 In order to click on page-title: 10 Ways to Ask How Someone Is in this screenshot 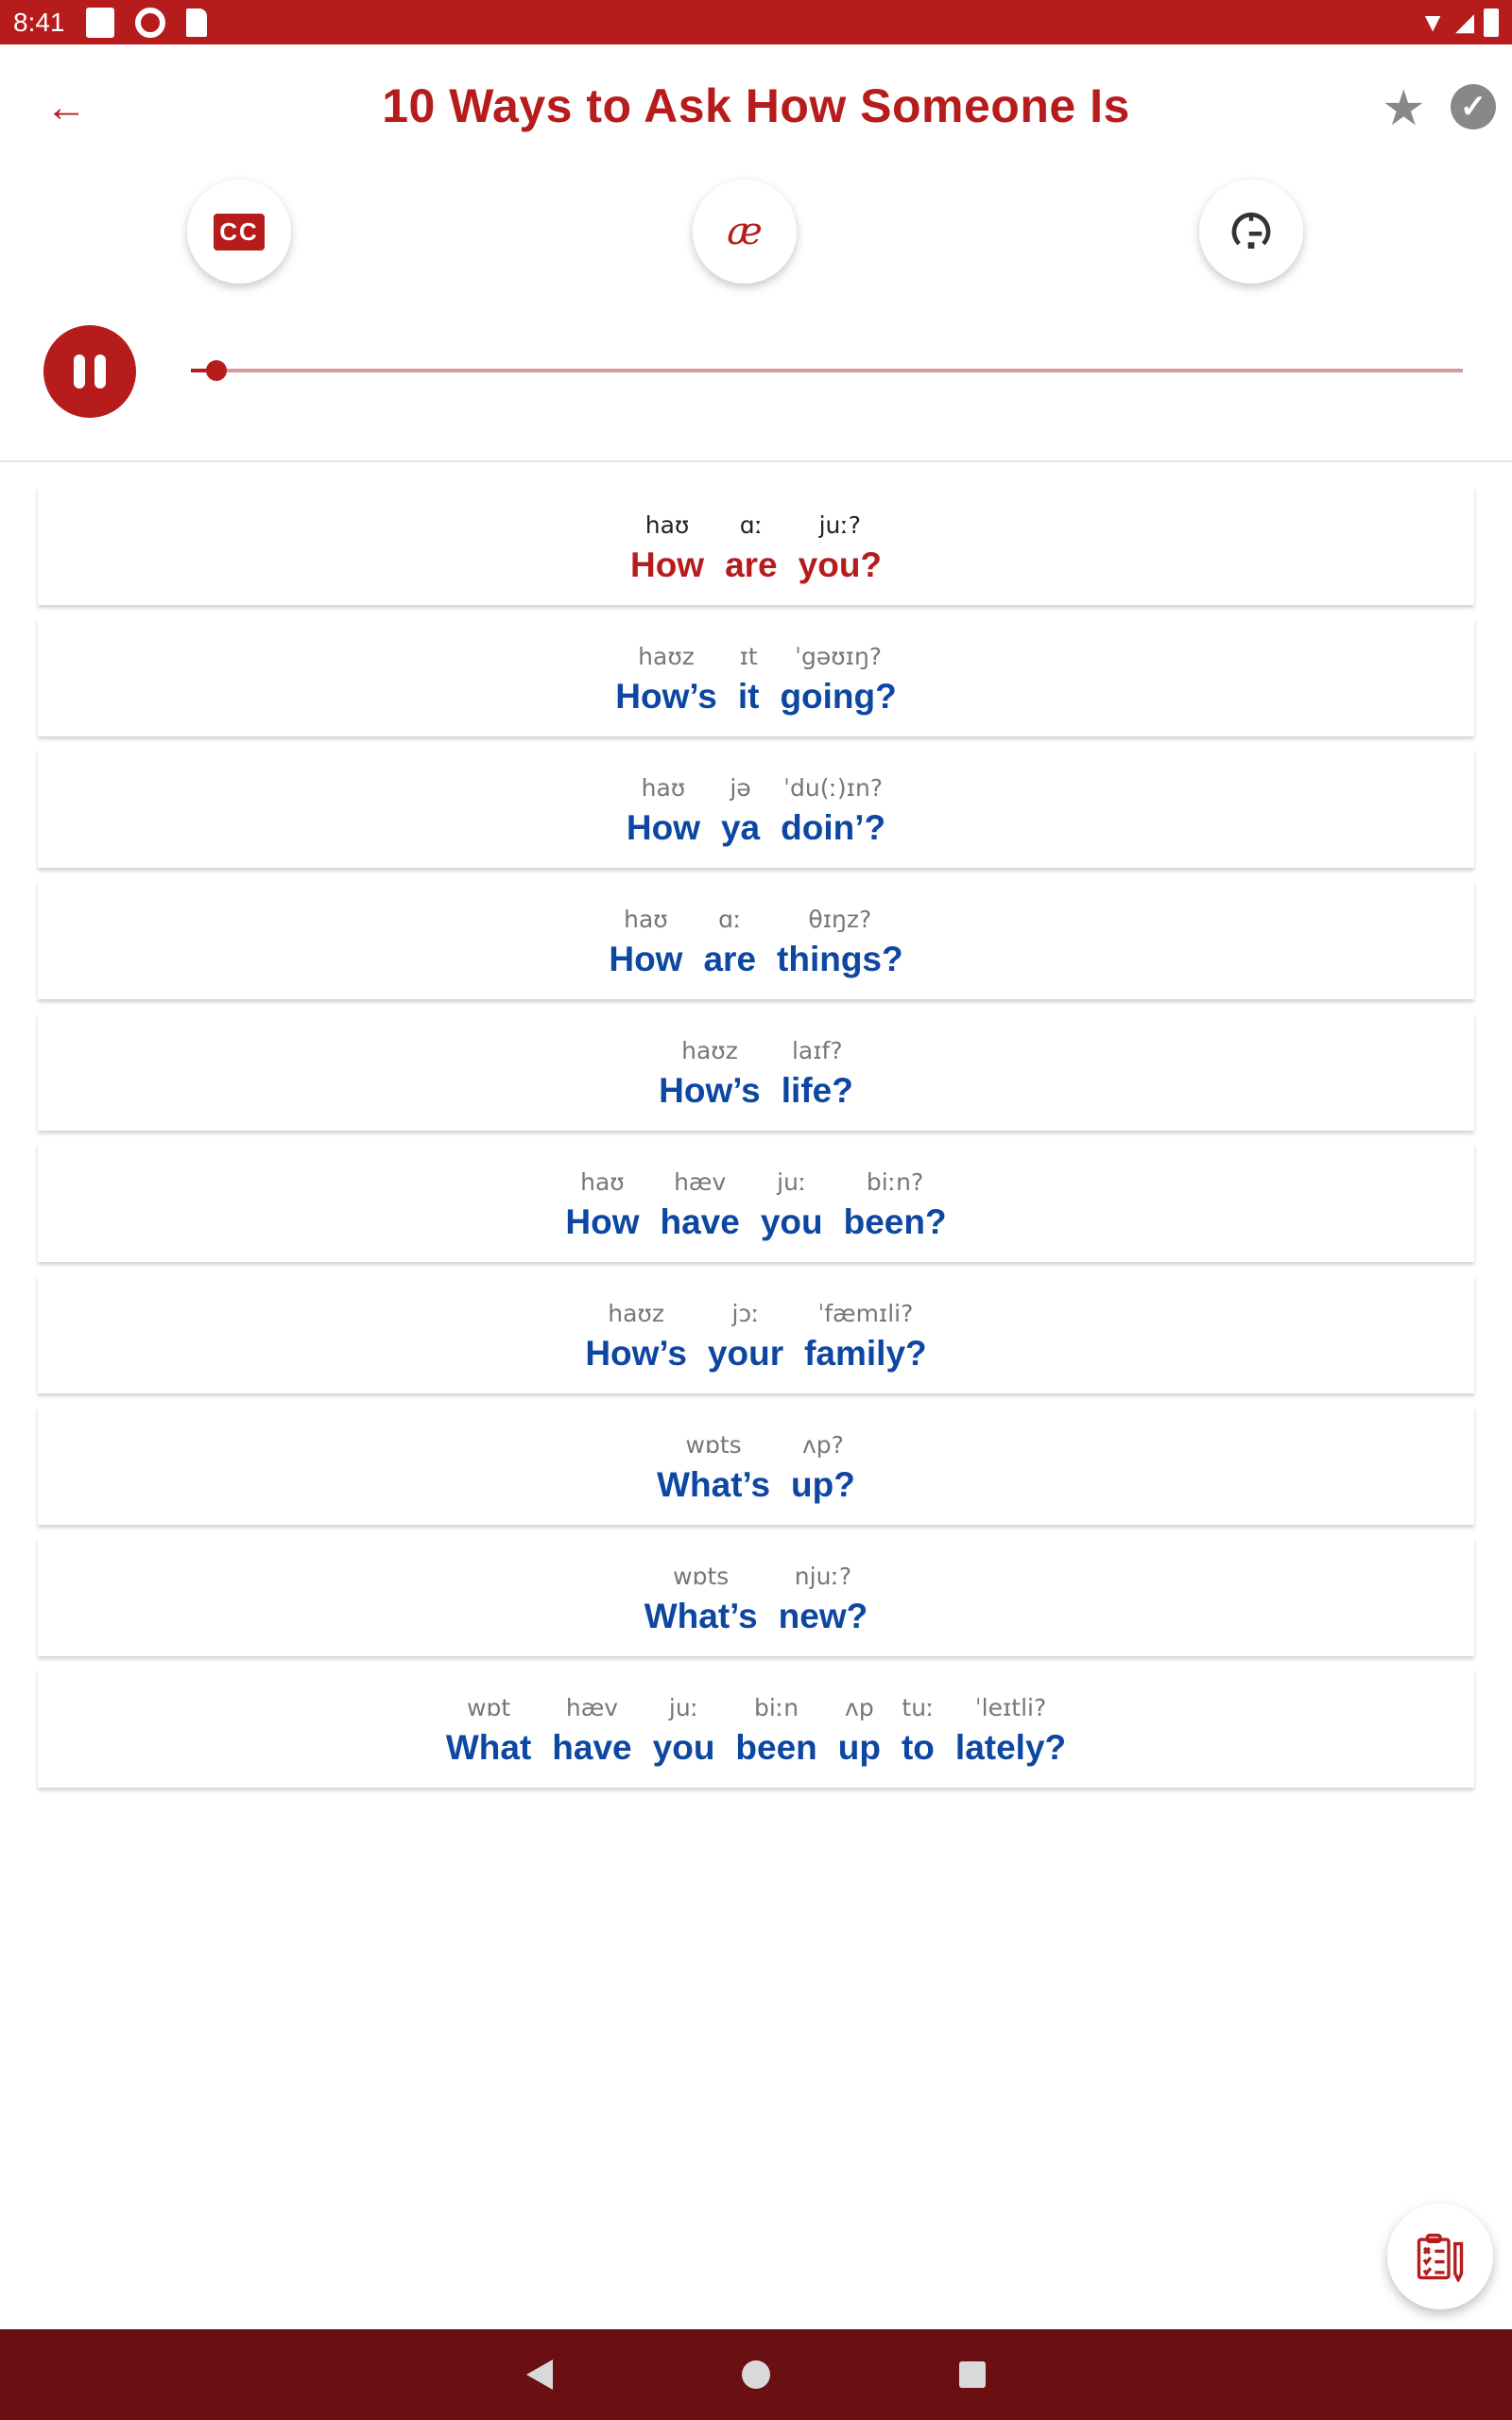, I will do `click(756, 105)`.